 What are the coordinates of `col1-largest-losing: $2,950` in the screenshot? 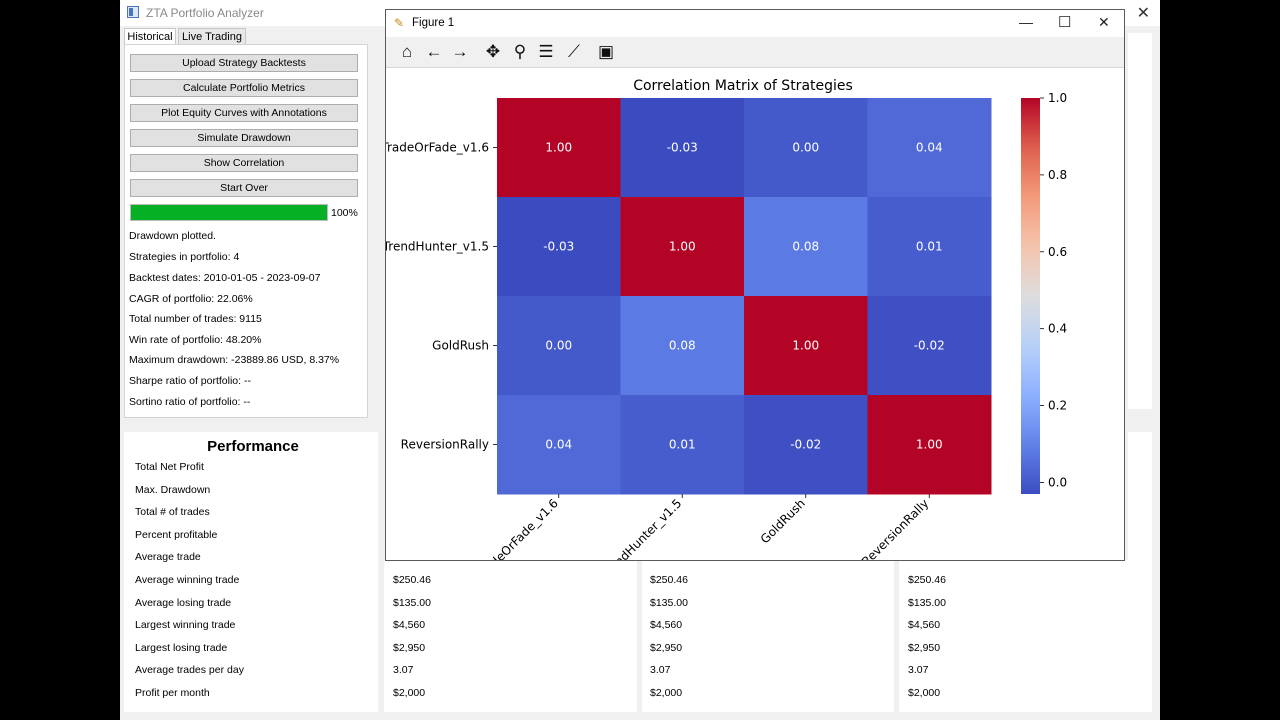 It's located at (409, 648).